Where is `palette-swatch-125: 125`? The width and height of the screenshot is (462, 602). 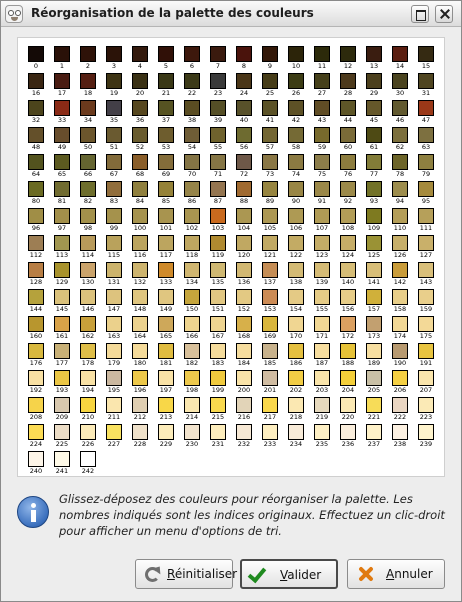
palette-swatch-125: 125 is located at coordinates (374, 246).